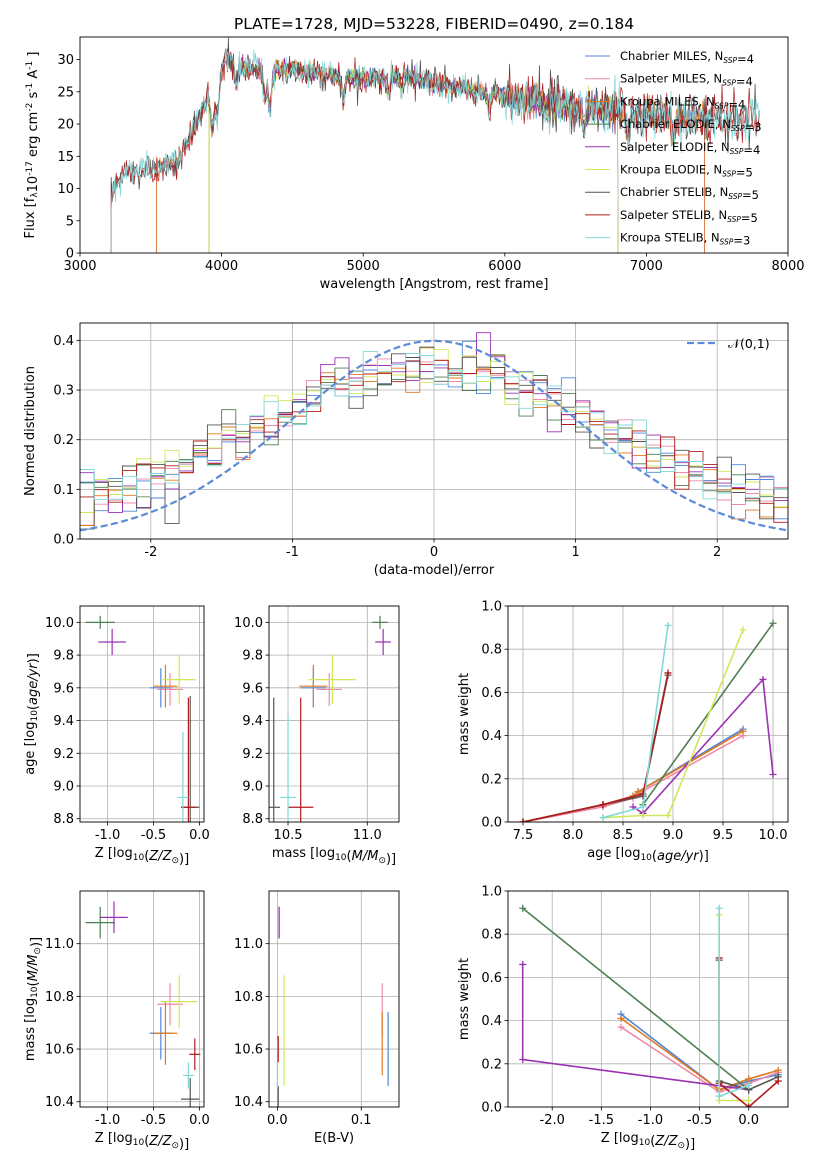  I want to click on x-tick-label: -1, so click(292, 552).